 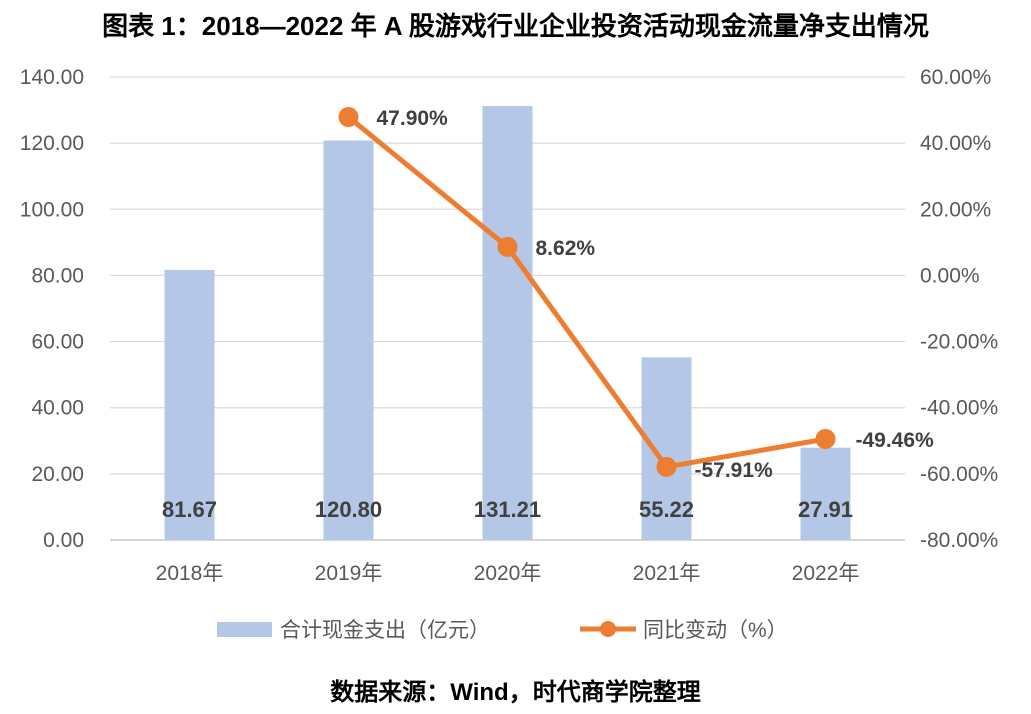 I want to click on legend-line-marker, so click(x=608, y=629).